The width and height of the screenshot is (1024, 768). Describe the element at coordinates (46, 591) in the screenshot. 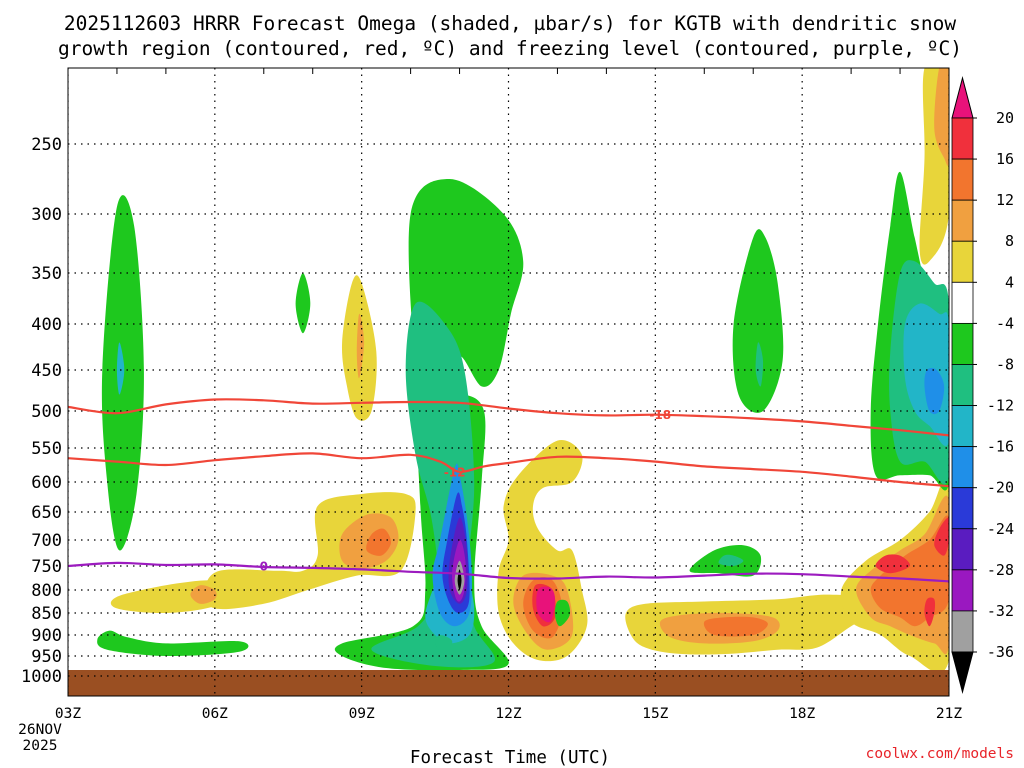

I see `y-tick-800: 800` at that location.